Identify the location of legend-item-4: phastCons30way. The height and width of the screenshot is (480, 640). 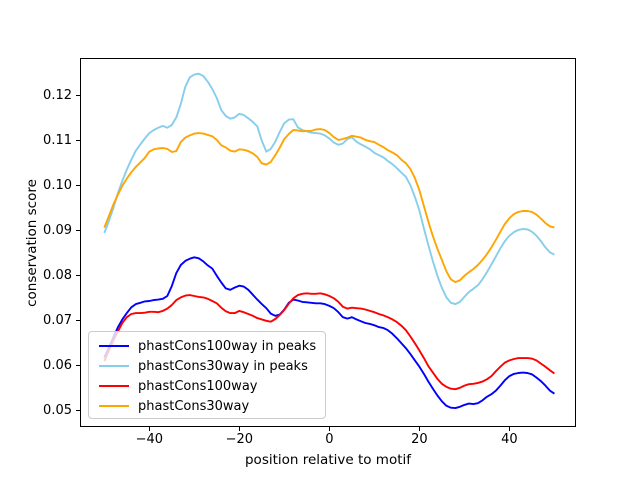
(207, 406).